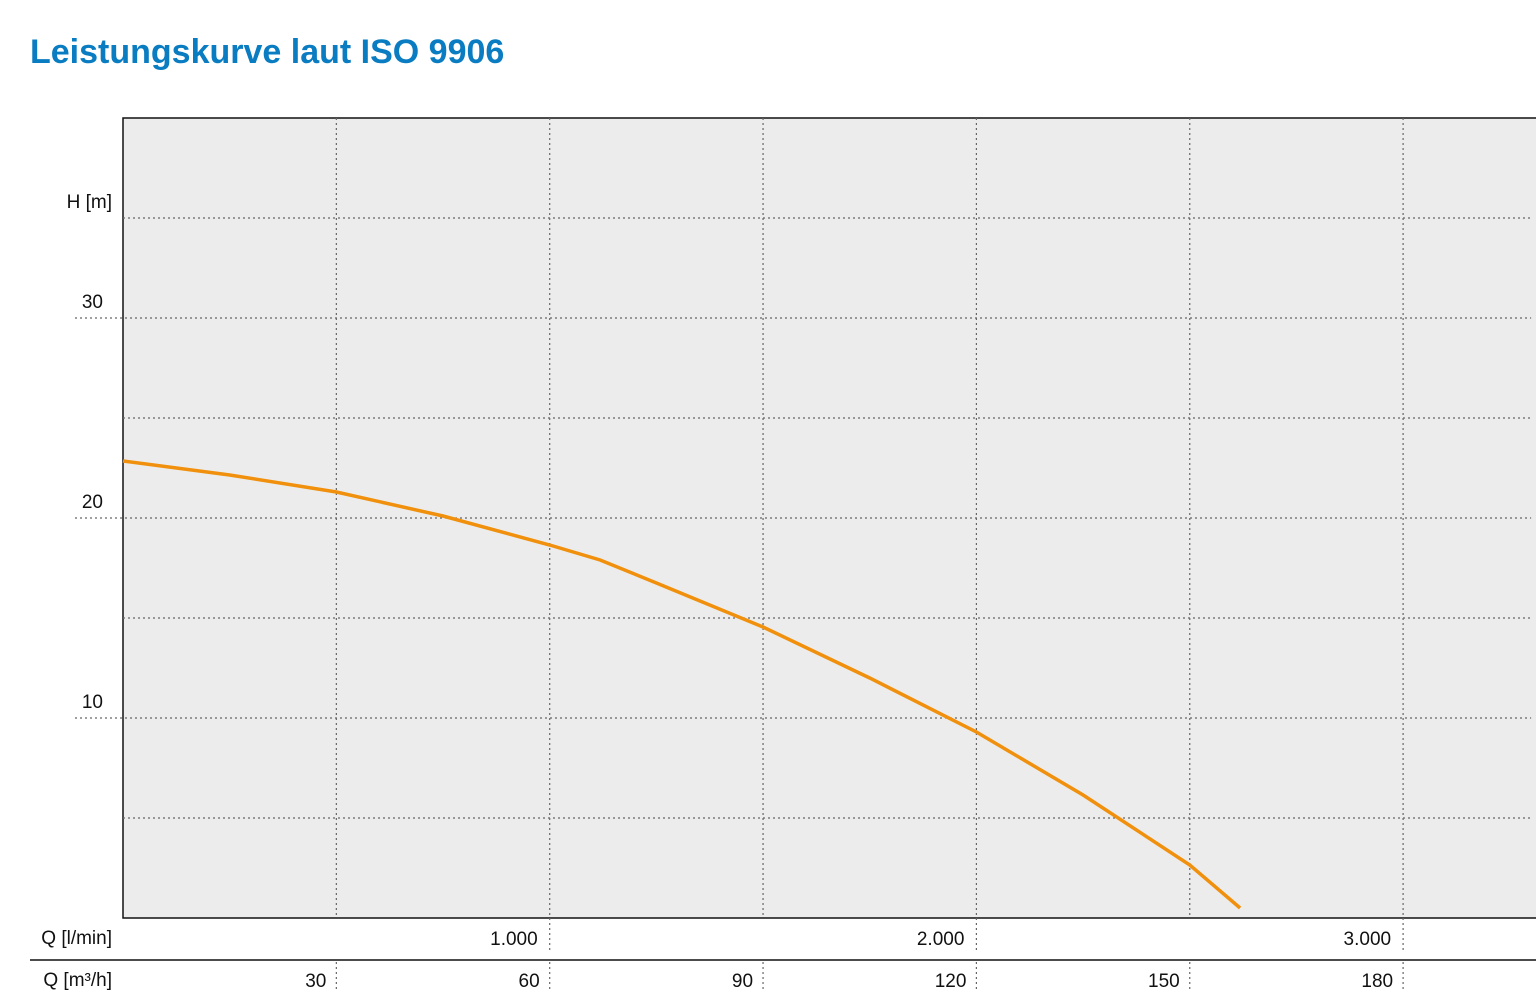 Image resolution: width=1536 pixels, height=1004 pixels. I want to click on y-axis-label: H [m], so click(89, 202).